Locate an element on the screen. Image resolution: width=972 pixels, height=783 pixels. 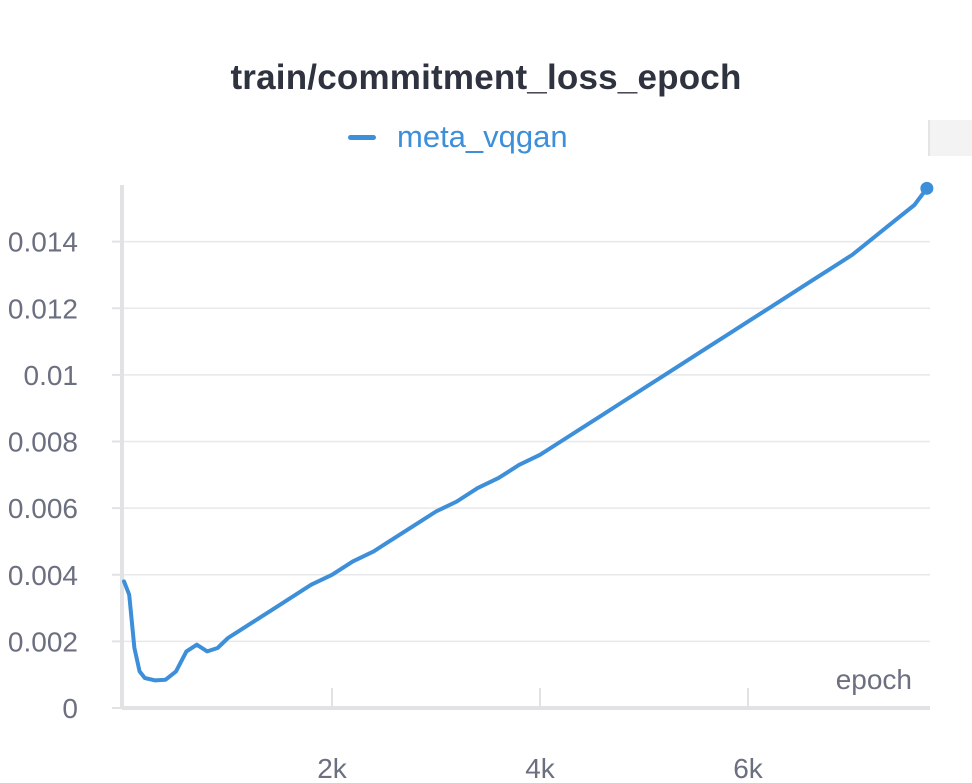
x-tick-label: 2k is located at coordinates (332, 768).